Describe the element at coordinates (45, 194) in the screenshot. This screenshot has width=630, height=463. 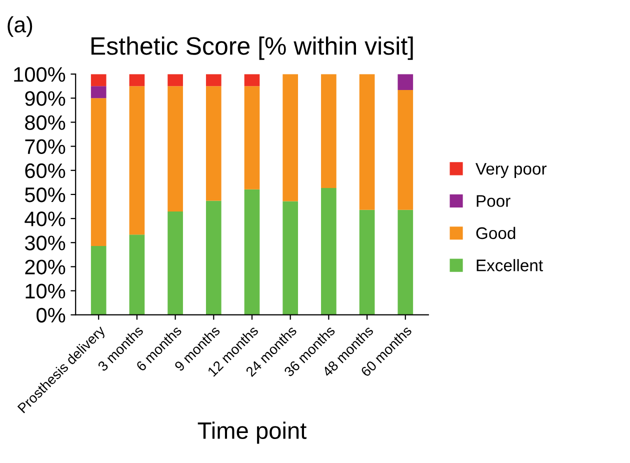
I see `y-tick-label: 50%` at that location.